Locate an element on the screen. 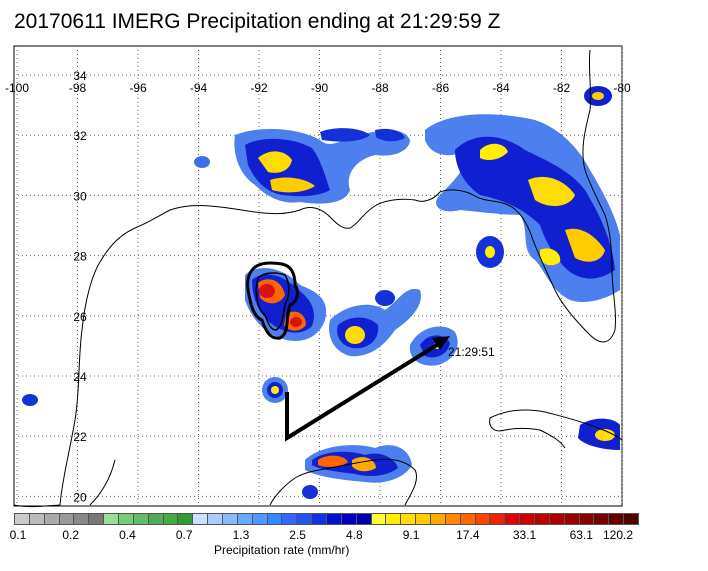  longitude-labels: -100 -98 -96 -94 -92 -90 -88 -86 -84 -82 -80 is located at coordinates (318, 88).